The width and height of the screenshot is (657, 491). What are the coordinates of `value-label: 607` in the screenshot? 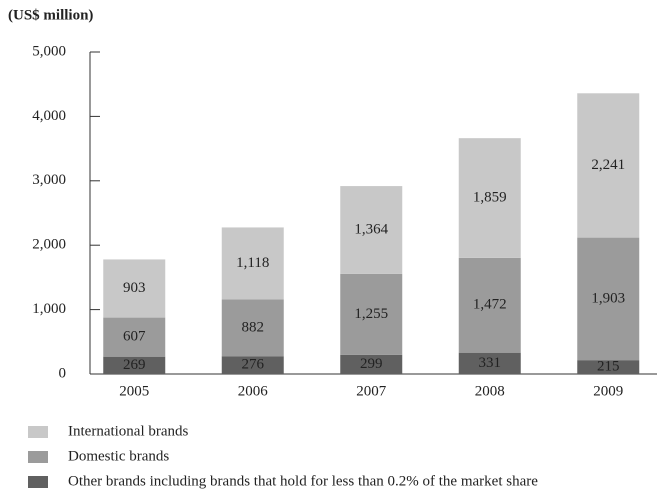 It's located at (134, 337).